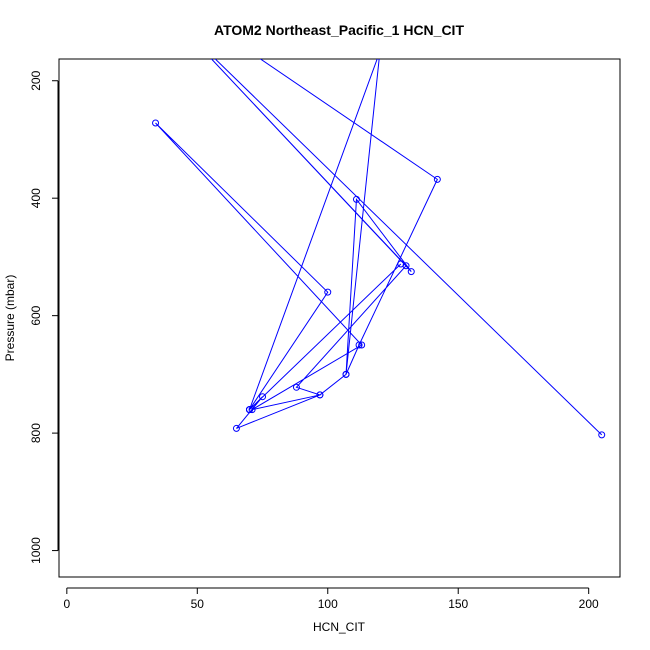 This screenshot has height=650, width=650. What do you see at coordinates (328, 604) in the screenshot?
I see `x-tick-label: 100` at bounding box center [328, 604].